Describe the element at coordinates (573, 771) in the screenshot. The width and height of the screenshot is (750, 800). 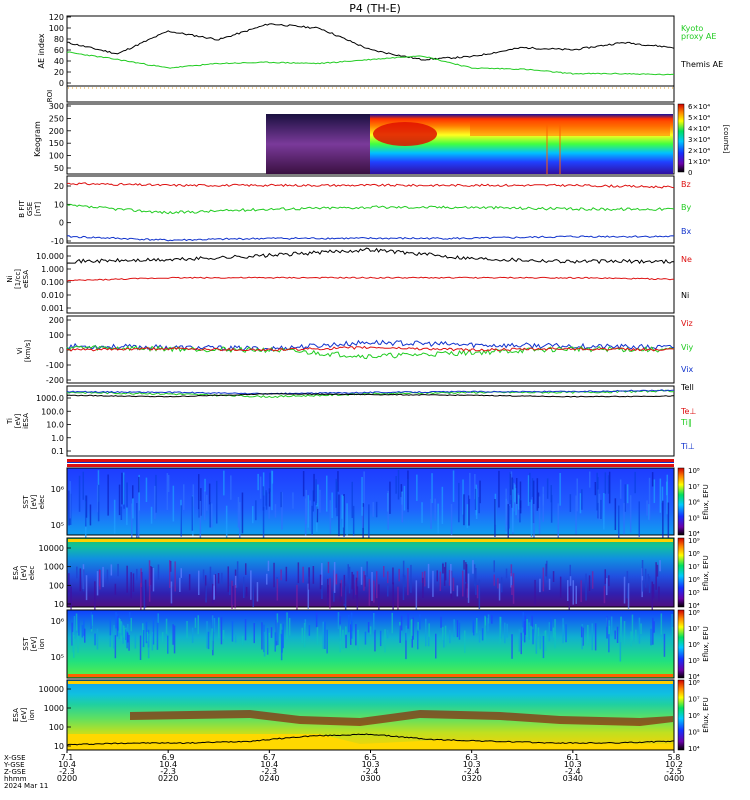
I see `time-axis-z-5: -2.4` at that location.